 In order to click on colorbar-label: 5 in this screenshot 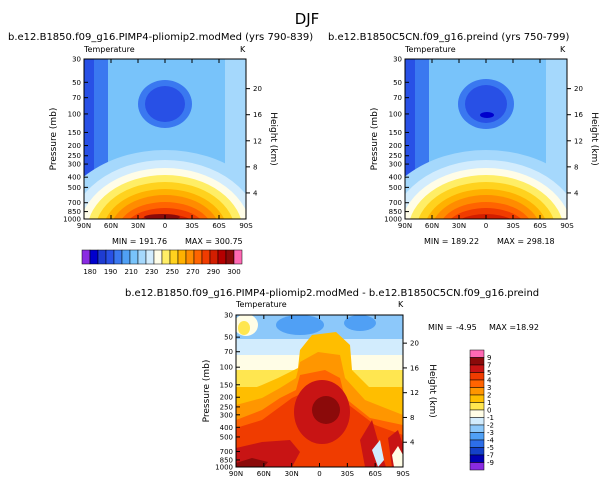, I will do `click(489, 373)`.